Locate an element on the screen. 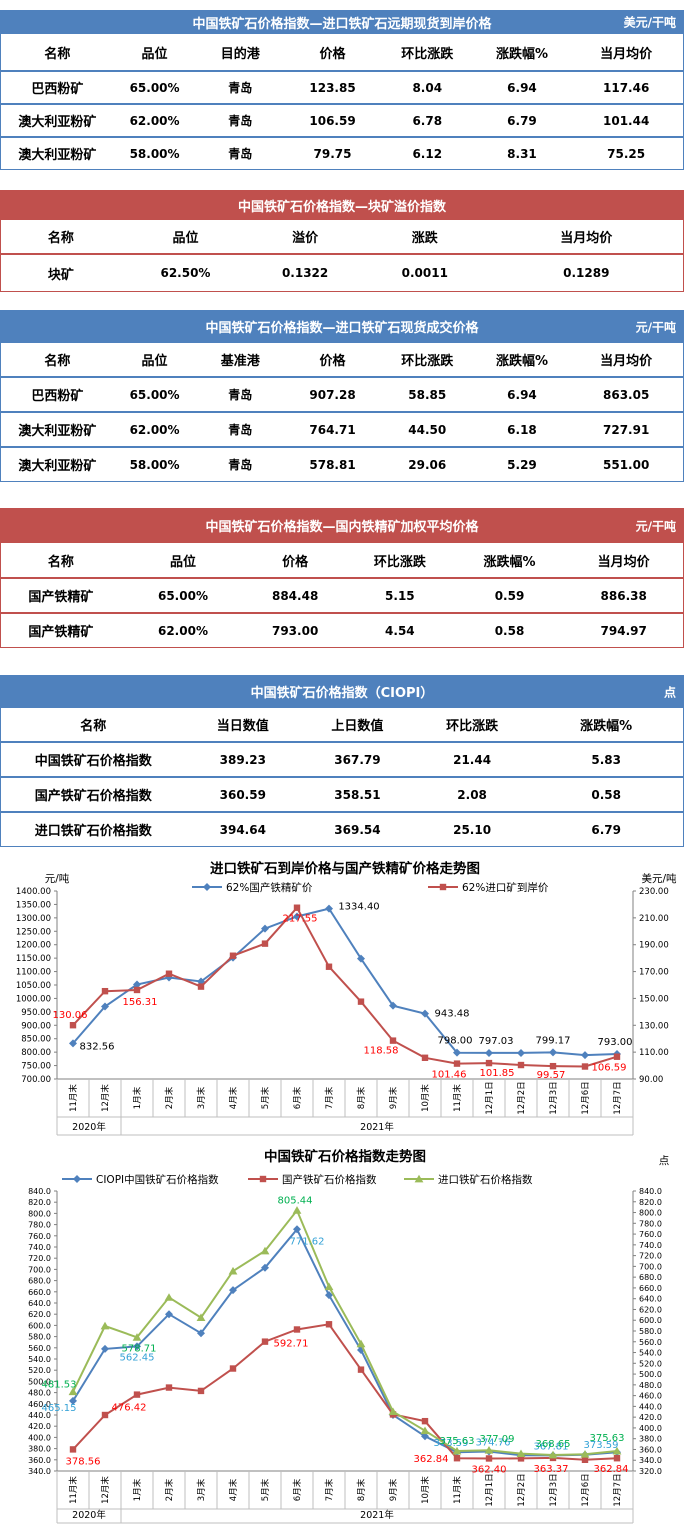 This screenshot has width=684, height=1524. right-axis-unit: 美元/吨 is located at coordinates (659, 878).